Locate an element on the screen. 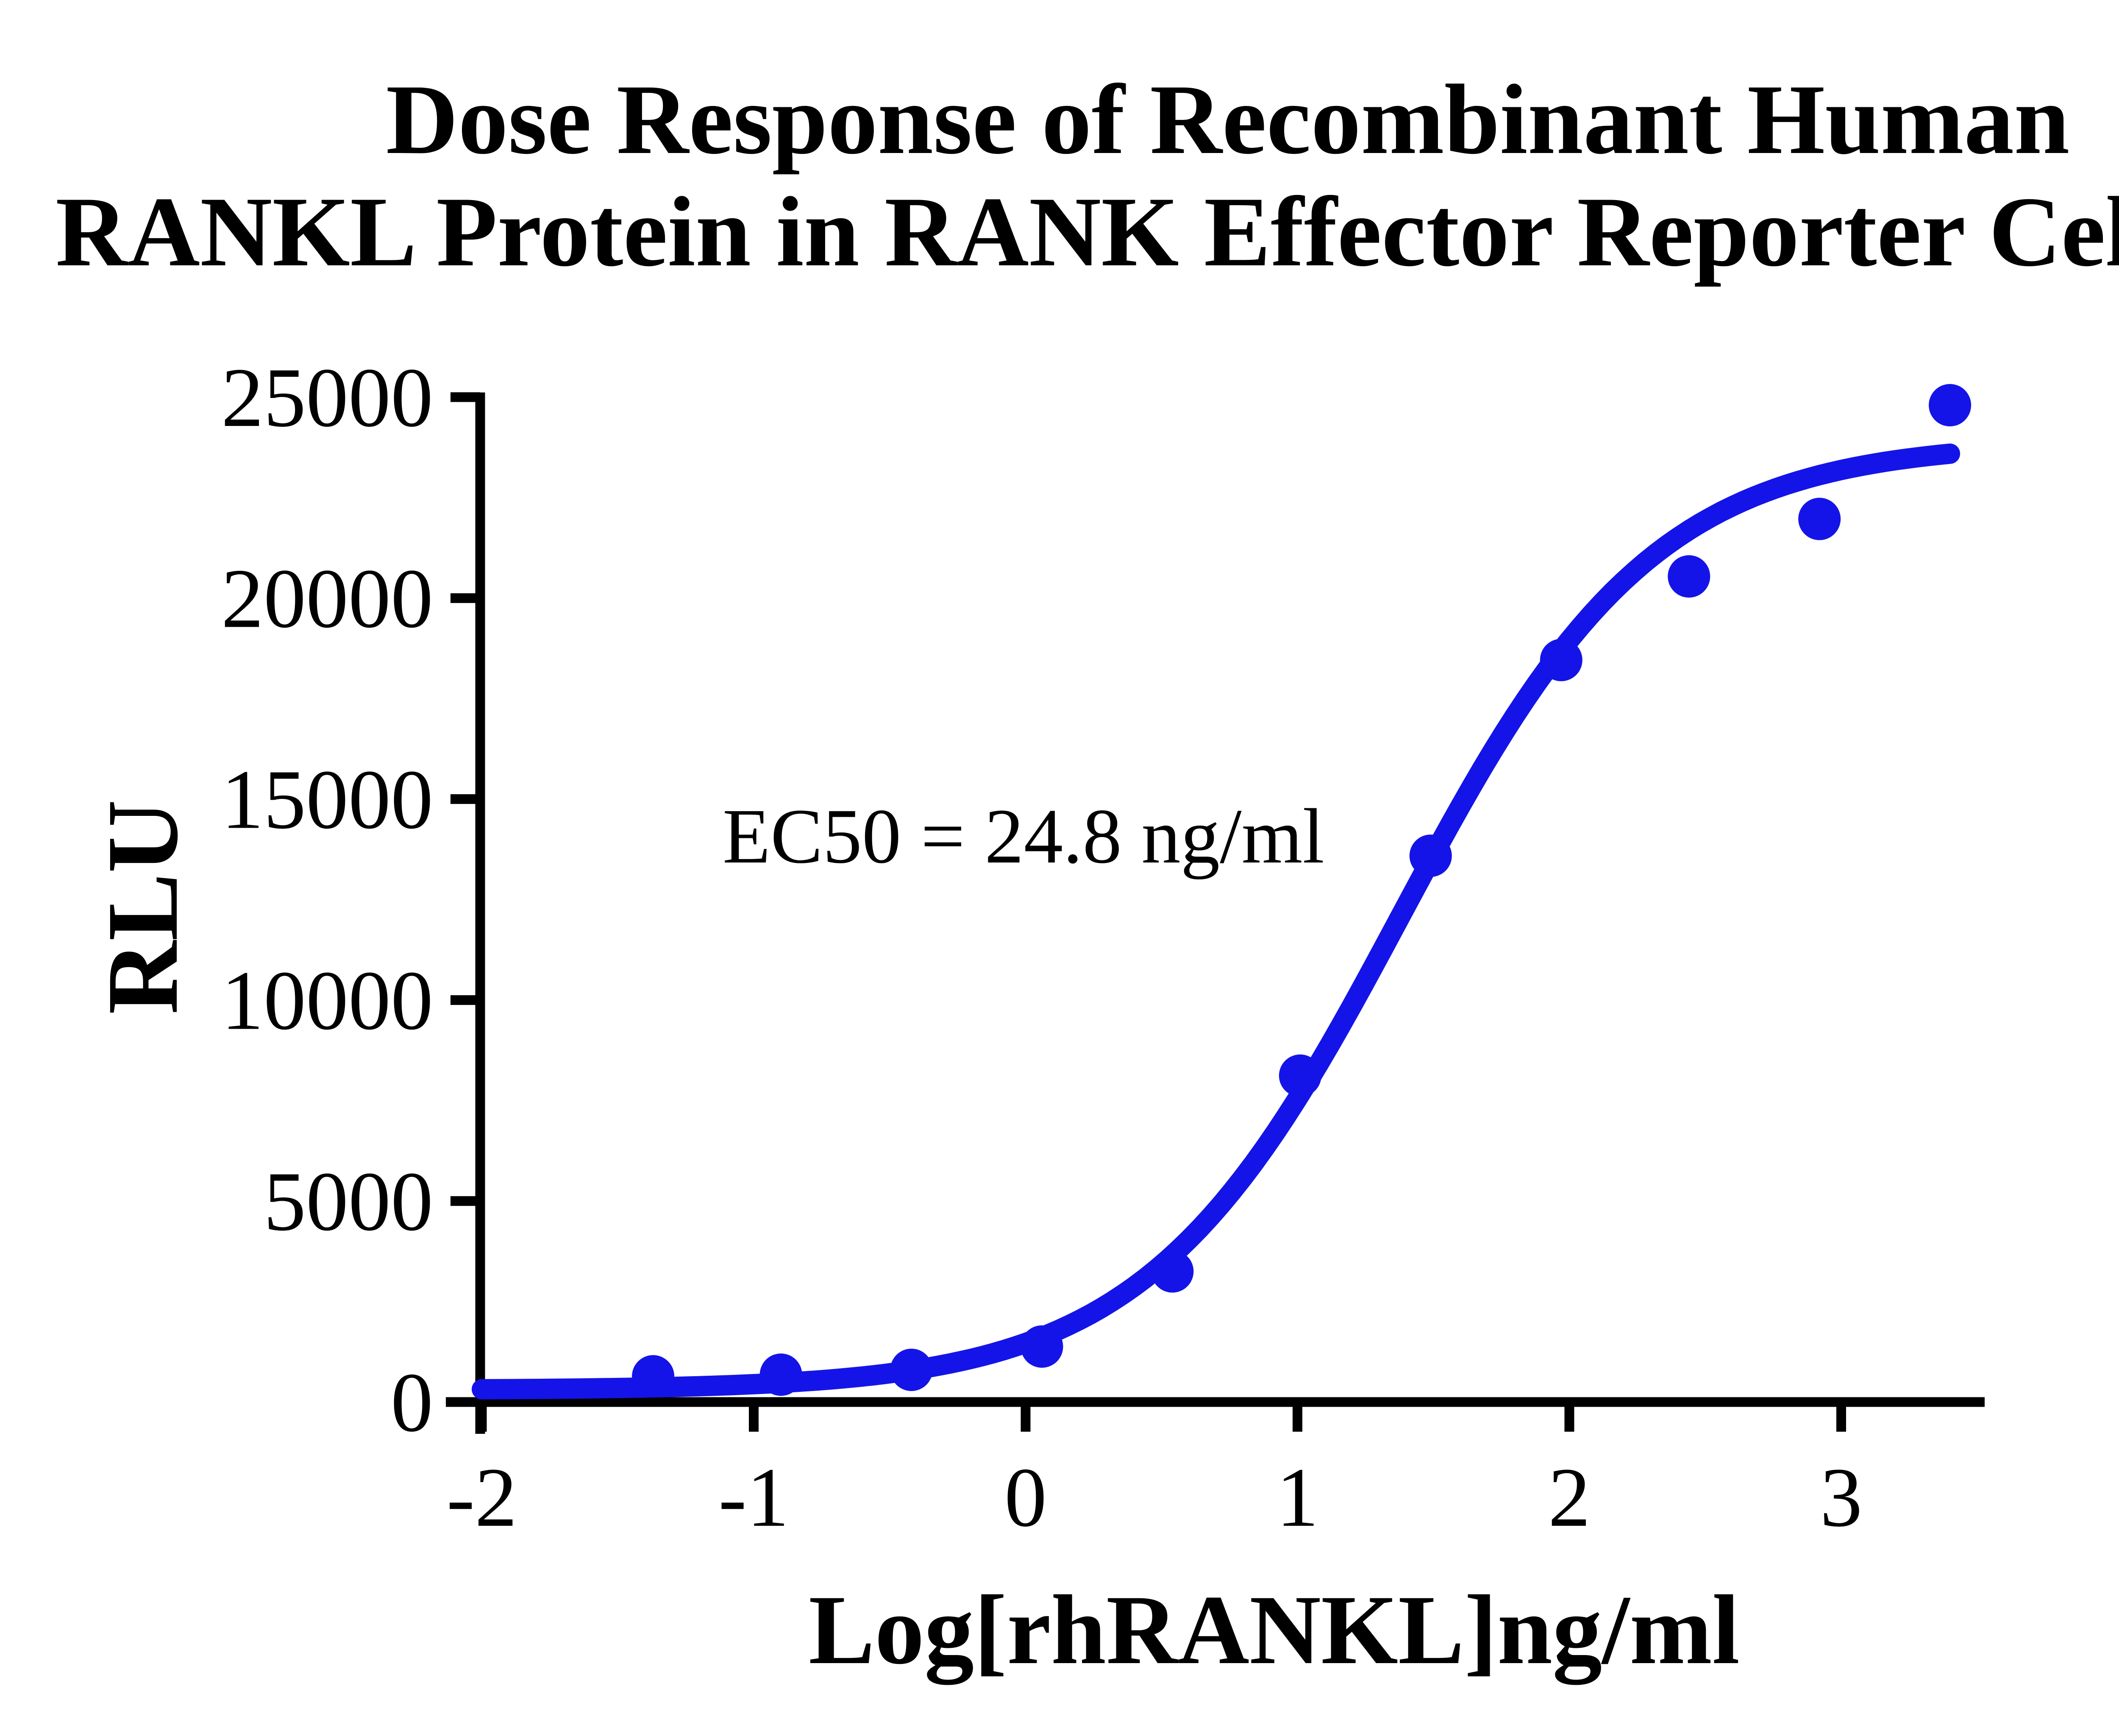 The width and height of the screenshot is (2119, 1736). x-tick-label: -1 is located at coordinates (754, 1497).